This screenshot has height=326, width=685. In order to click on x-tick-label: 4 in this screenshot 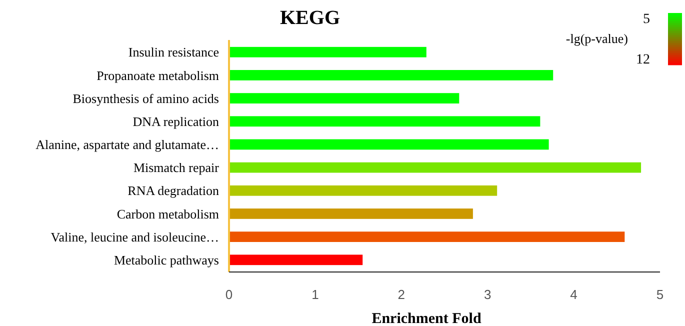, I will do `click(574, 294)`.